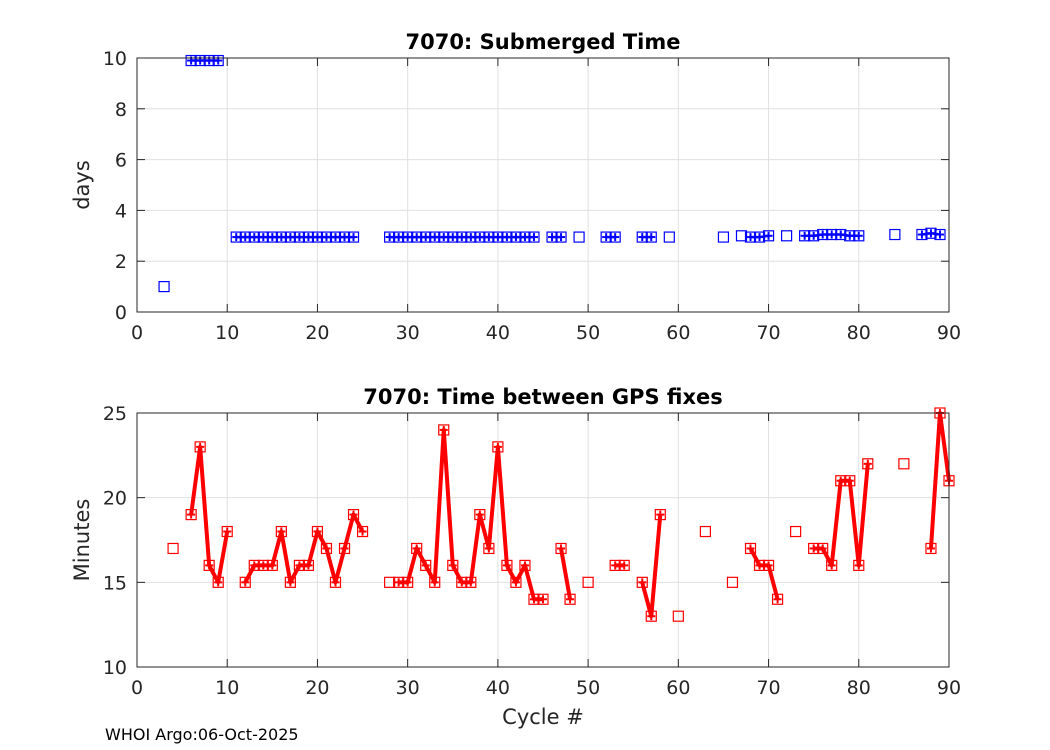 The width and height of the screenshot is (1050, 750). I want to click on footer-credit: WHOI Argo:06-Oct-2025, so click(202, 734).